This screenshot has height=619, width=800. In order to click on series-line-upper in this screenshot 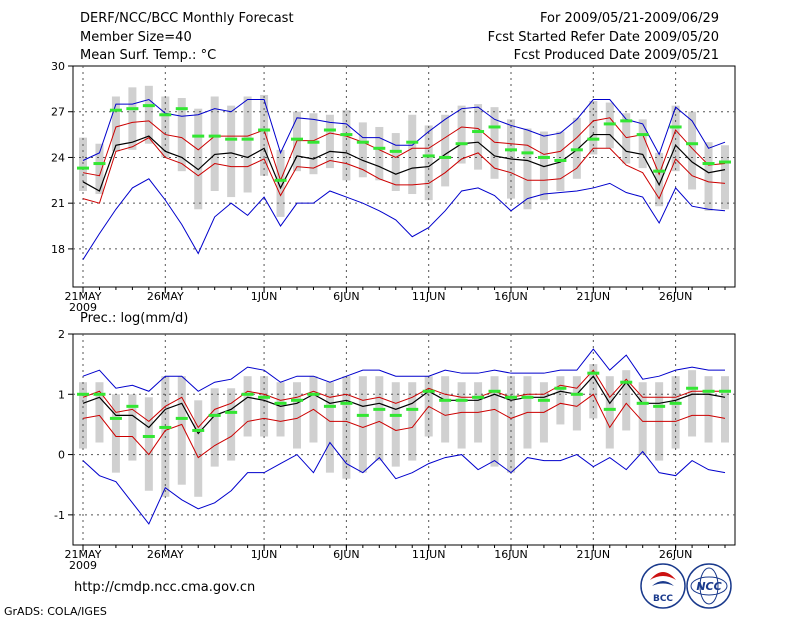, I will do `click(404, 149)`.